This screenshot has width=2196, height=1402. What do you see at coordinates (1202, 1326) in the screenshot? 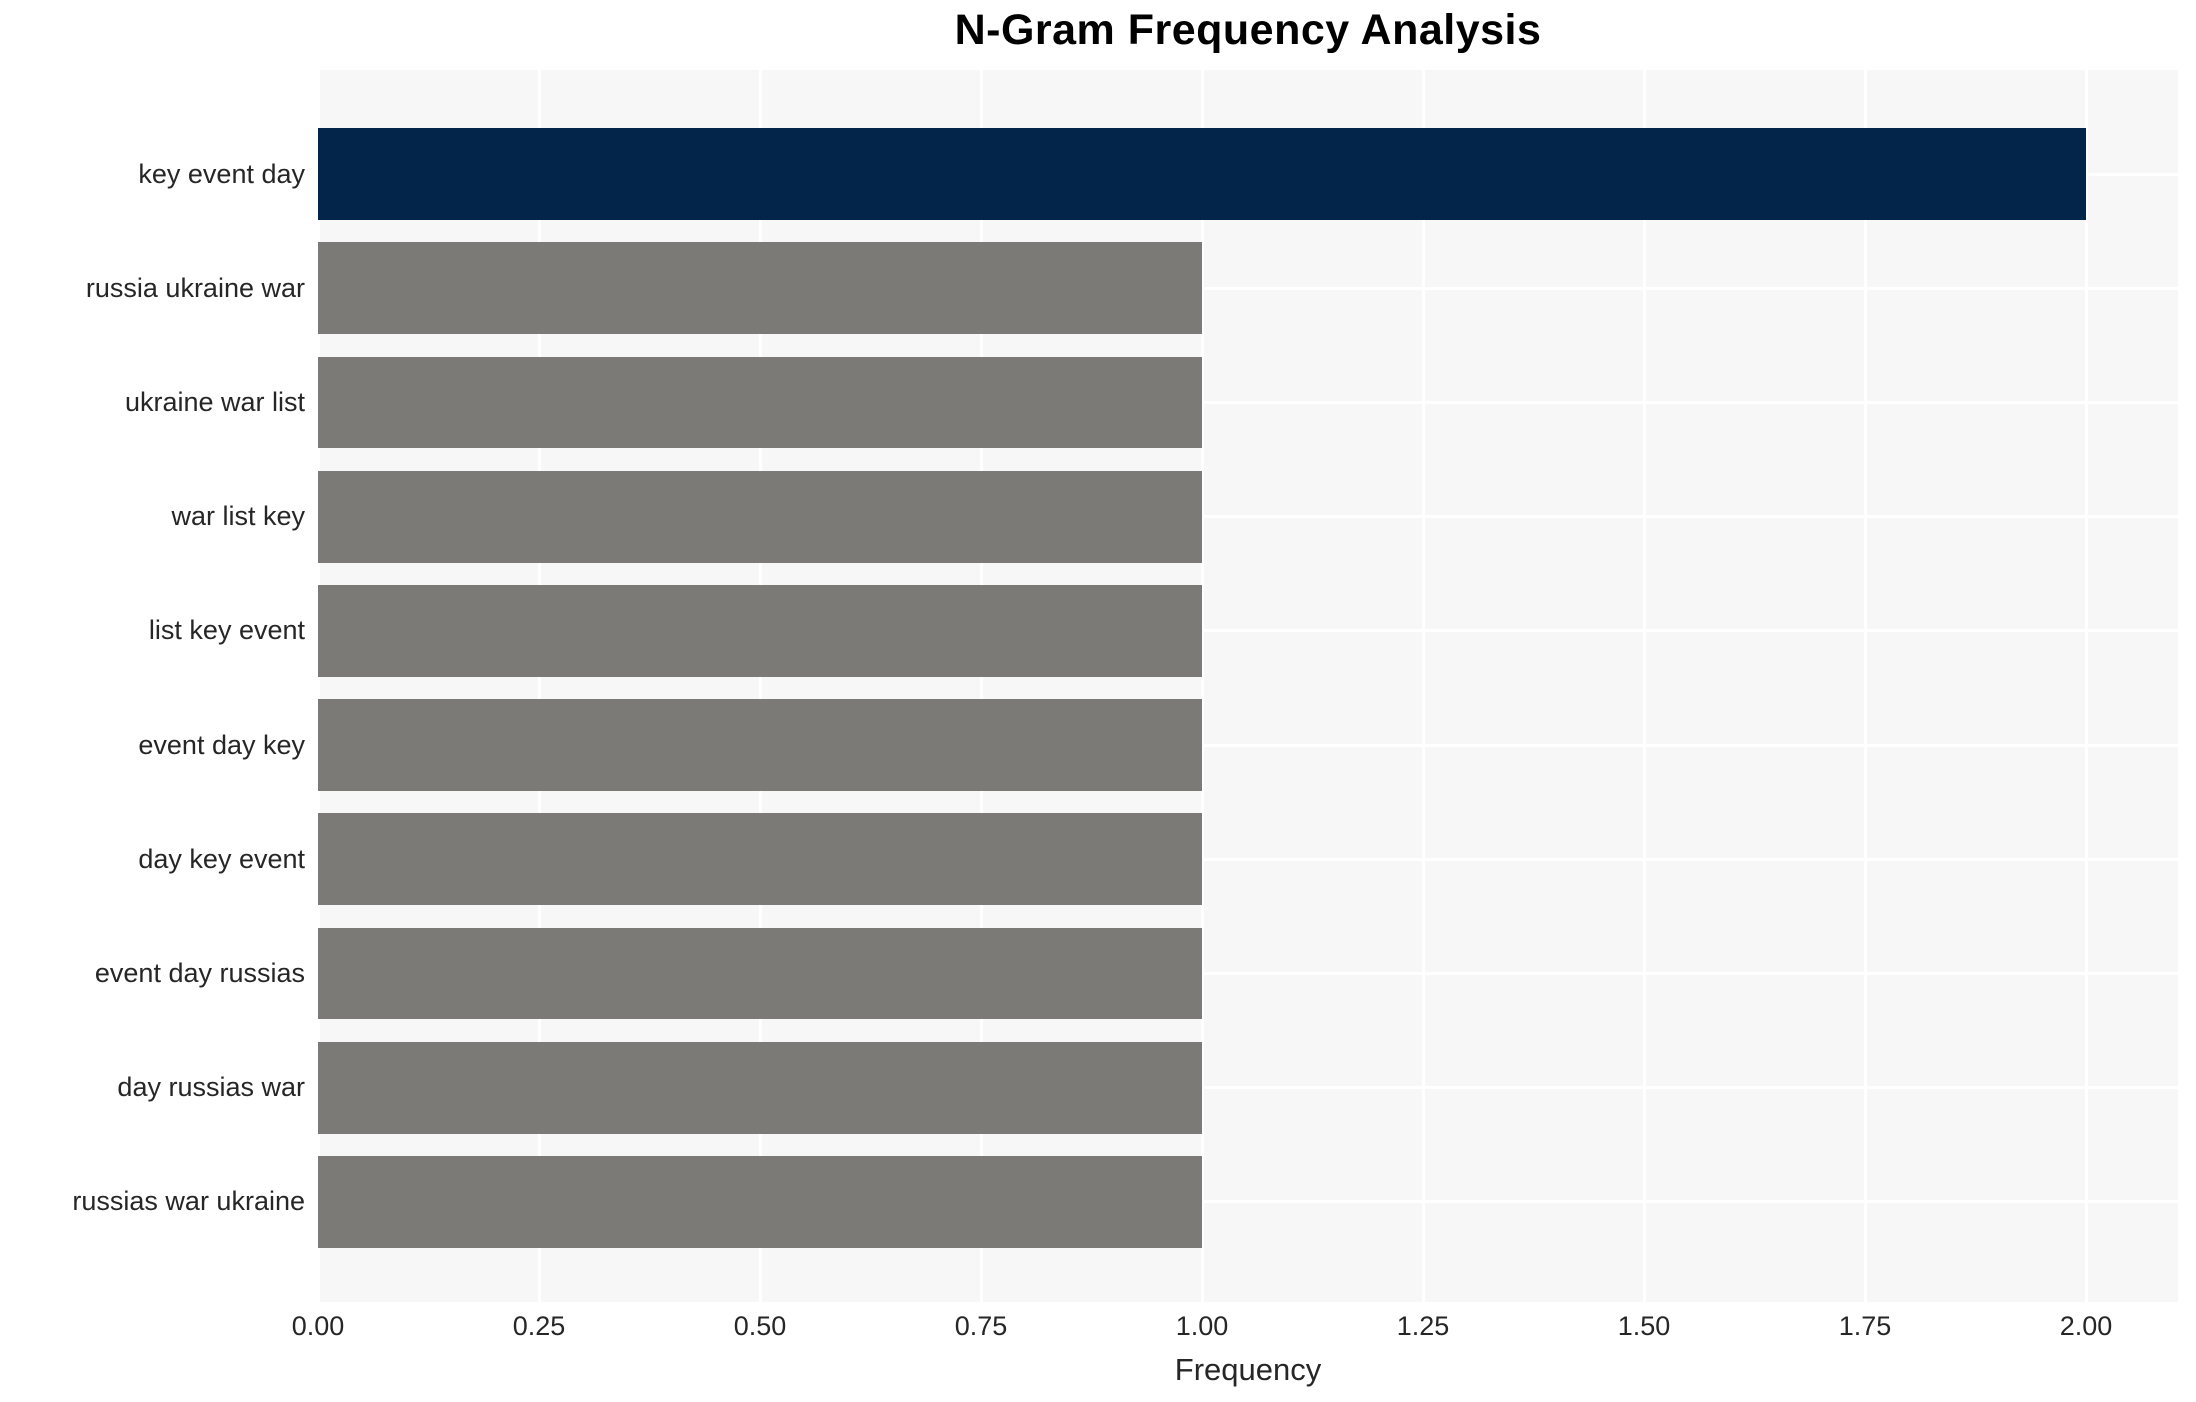
I see `x-axis-tick-label: 1.00` at bounding box center [1202, 1326].